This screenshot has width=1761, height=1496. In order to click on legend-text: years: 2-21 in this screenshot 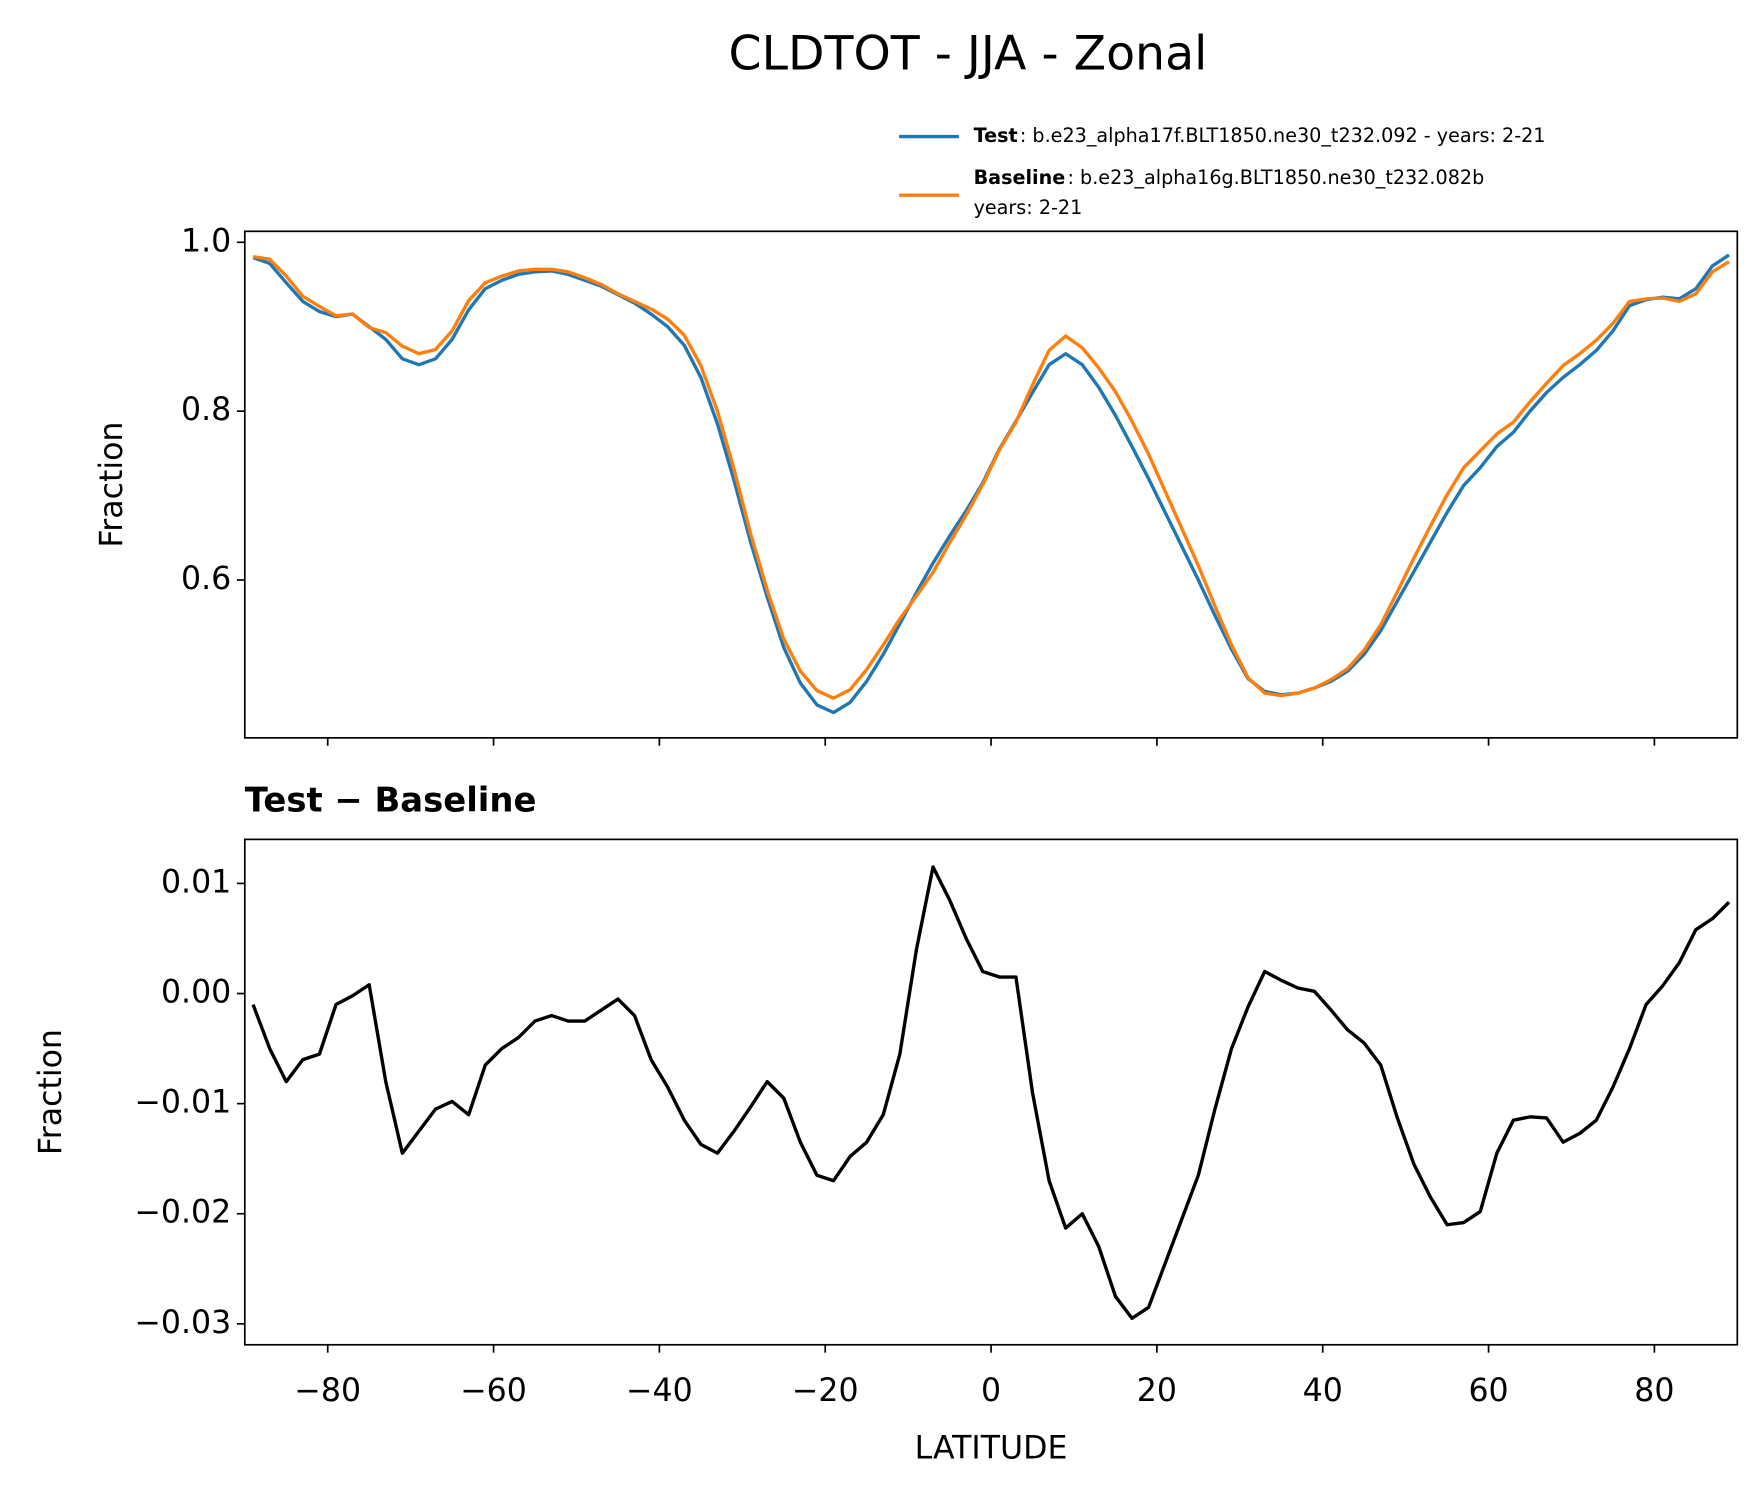, I will do `click(1028, 207)`.